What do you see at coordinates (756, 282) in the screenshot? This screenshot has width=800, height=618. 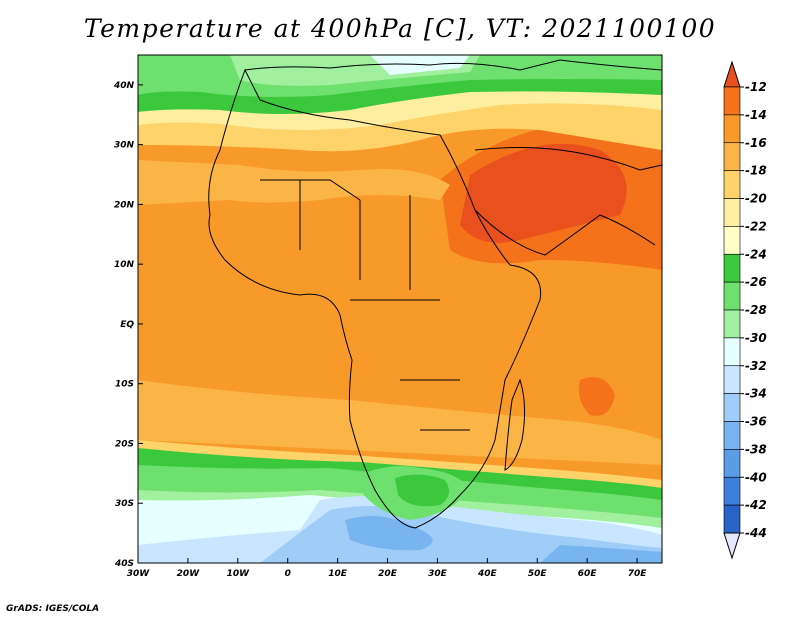 I see `colorbar-label: -26` at bounding box center [756, 282].